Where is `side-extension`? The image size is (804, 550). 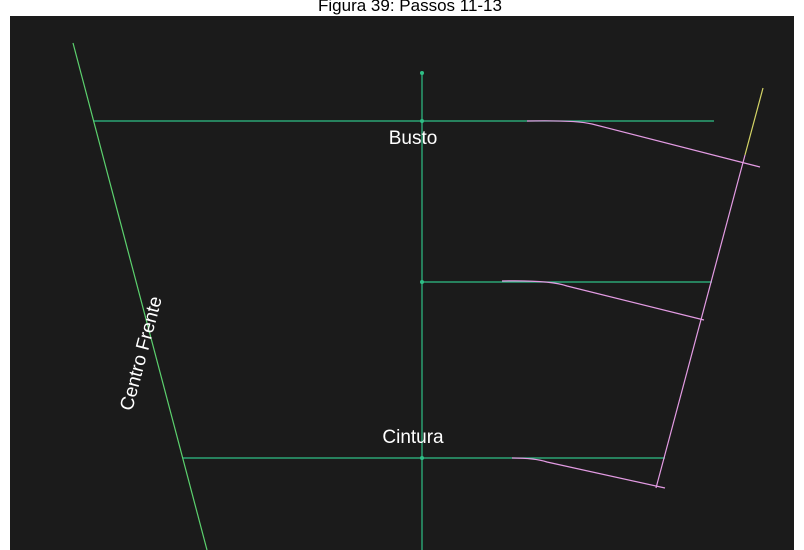 side-extension is located at coordinates (754, 121).